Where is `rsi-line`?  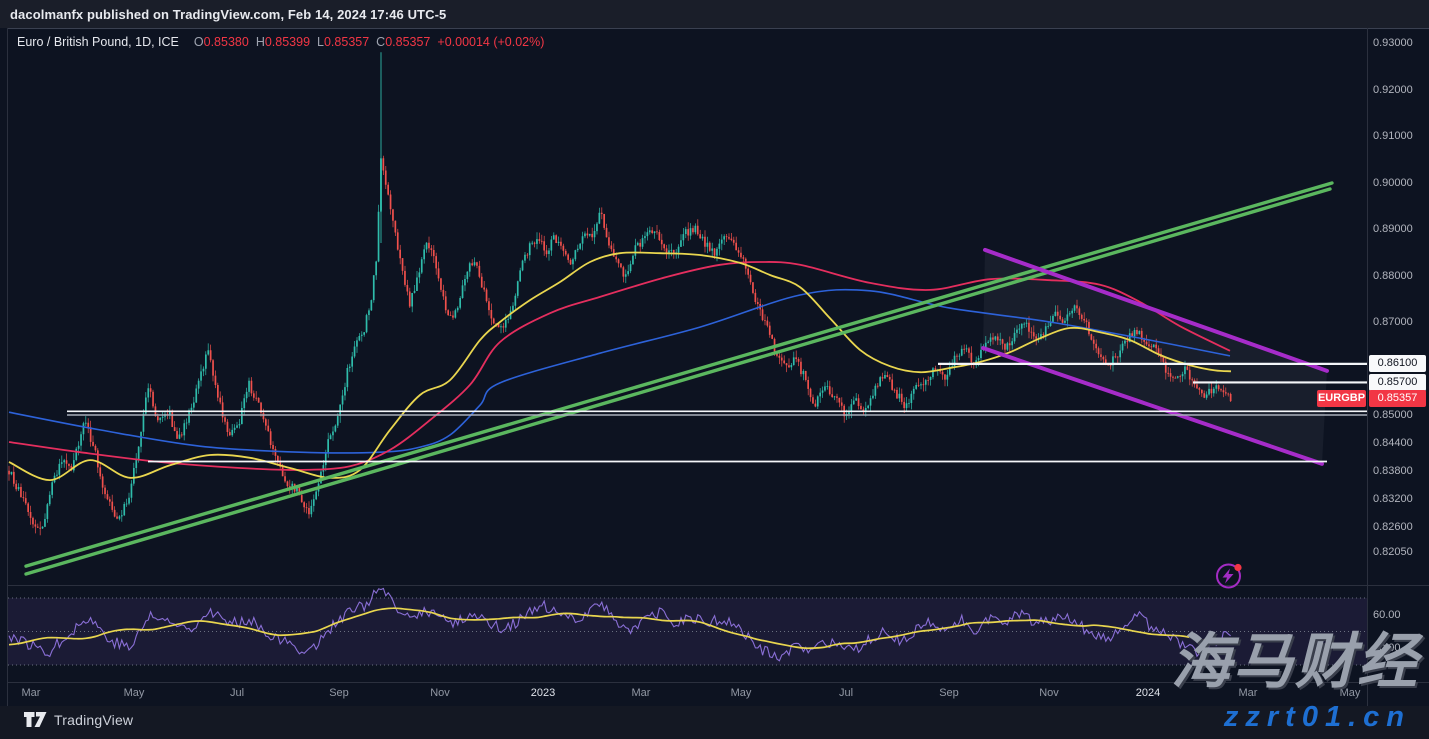
rsi-line is located at coordinates (619, 624).